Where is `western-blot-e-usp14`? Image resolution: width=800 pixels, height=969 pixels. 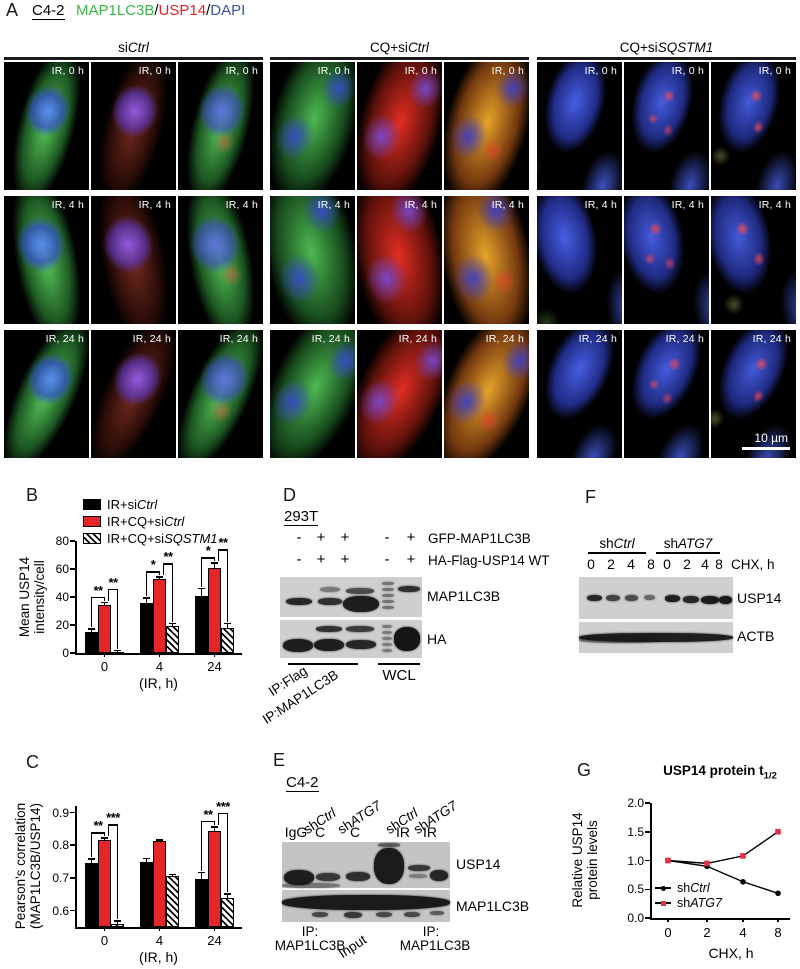 western-blot-e-usp14 is located at coordinates (366, 865).